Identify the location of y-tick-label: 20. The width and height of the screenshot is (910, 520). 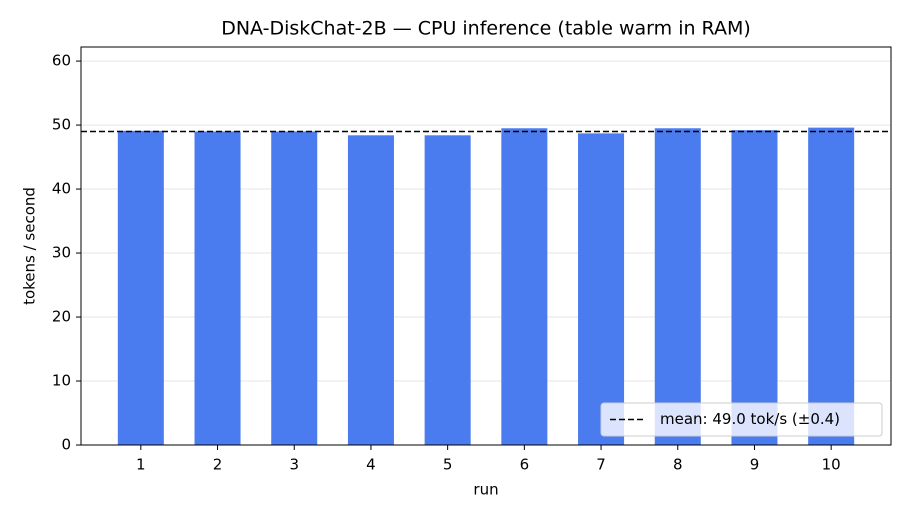
(61, 317).